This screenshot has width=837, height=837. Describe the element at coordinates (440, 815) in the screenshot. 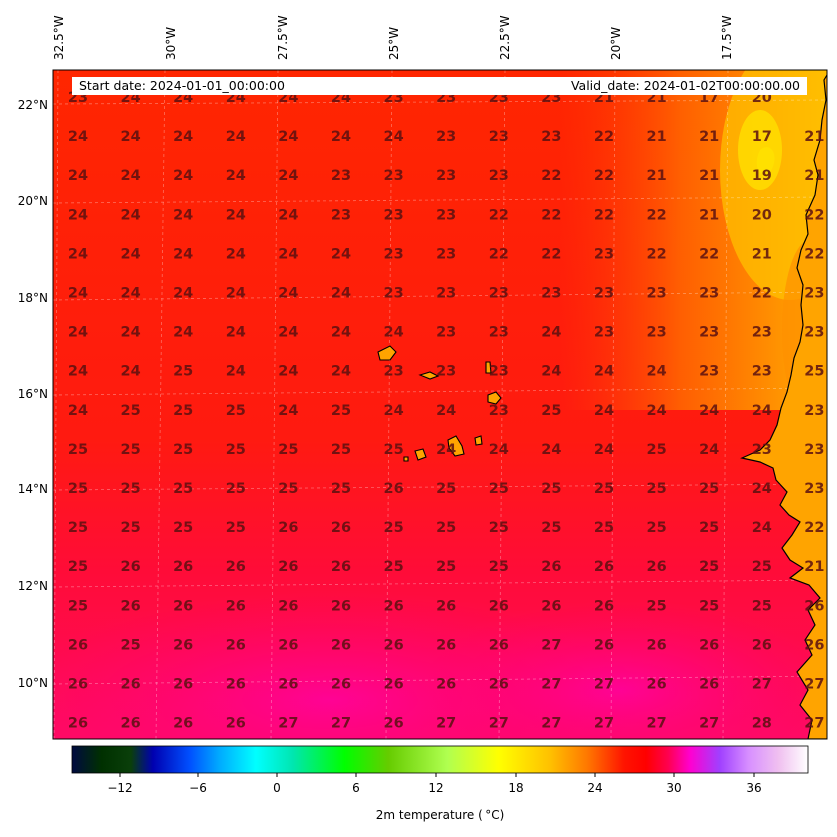

I see `colorbar-label: 2m temperature ( °C)` at that location.